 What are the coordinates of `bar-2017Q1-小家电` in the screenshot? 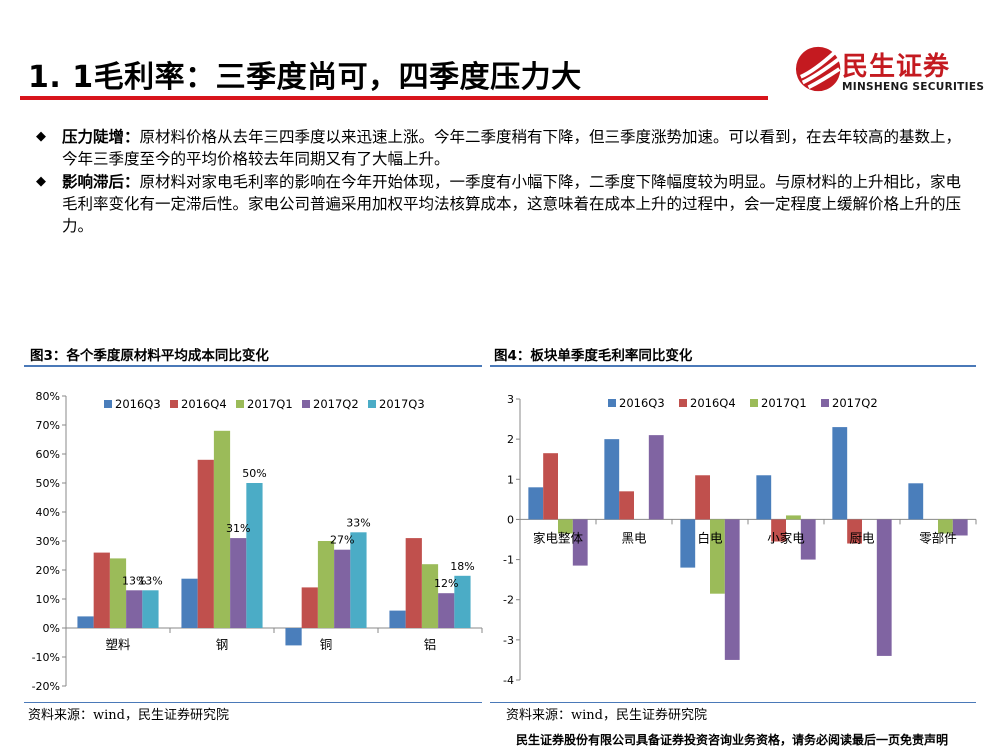 It's located at (793, 517).